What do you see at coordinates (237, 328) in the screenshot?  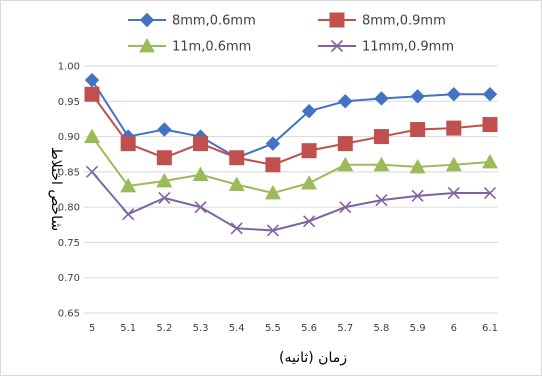 I see `x-tick-label: 5.4` at bounding box center [237, 328].